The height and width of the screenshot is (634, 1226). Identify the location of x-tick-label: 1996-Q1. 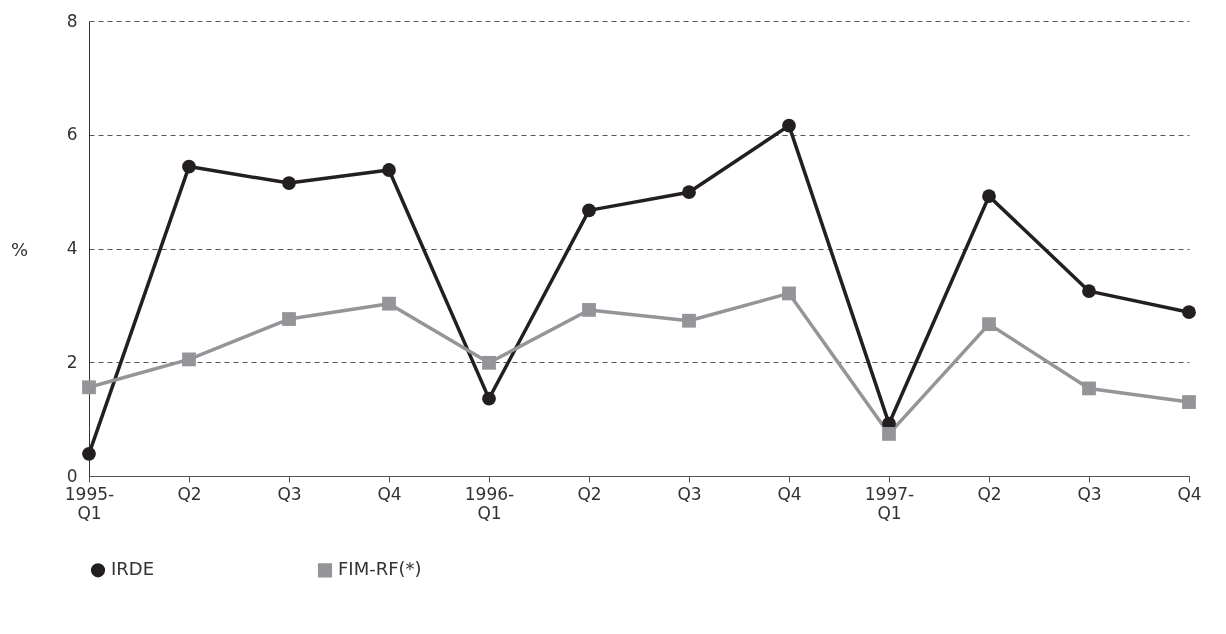
(489, 503).